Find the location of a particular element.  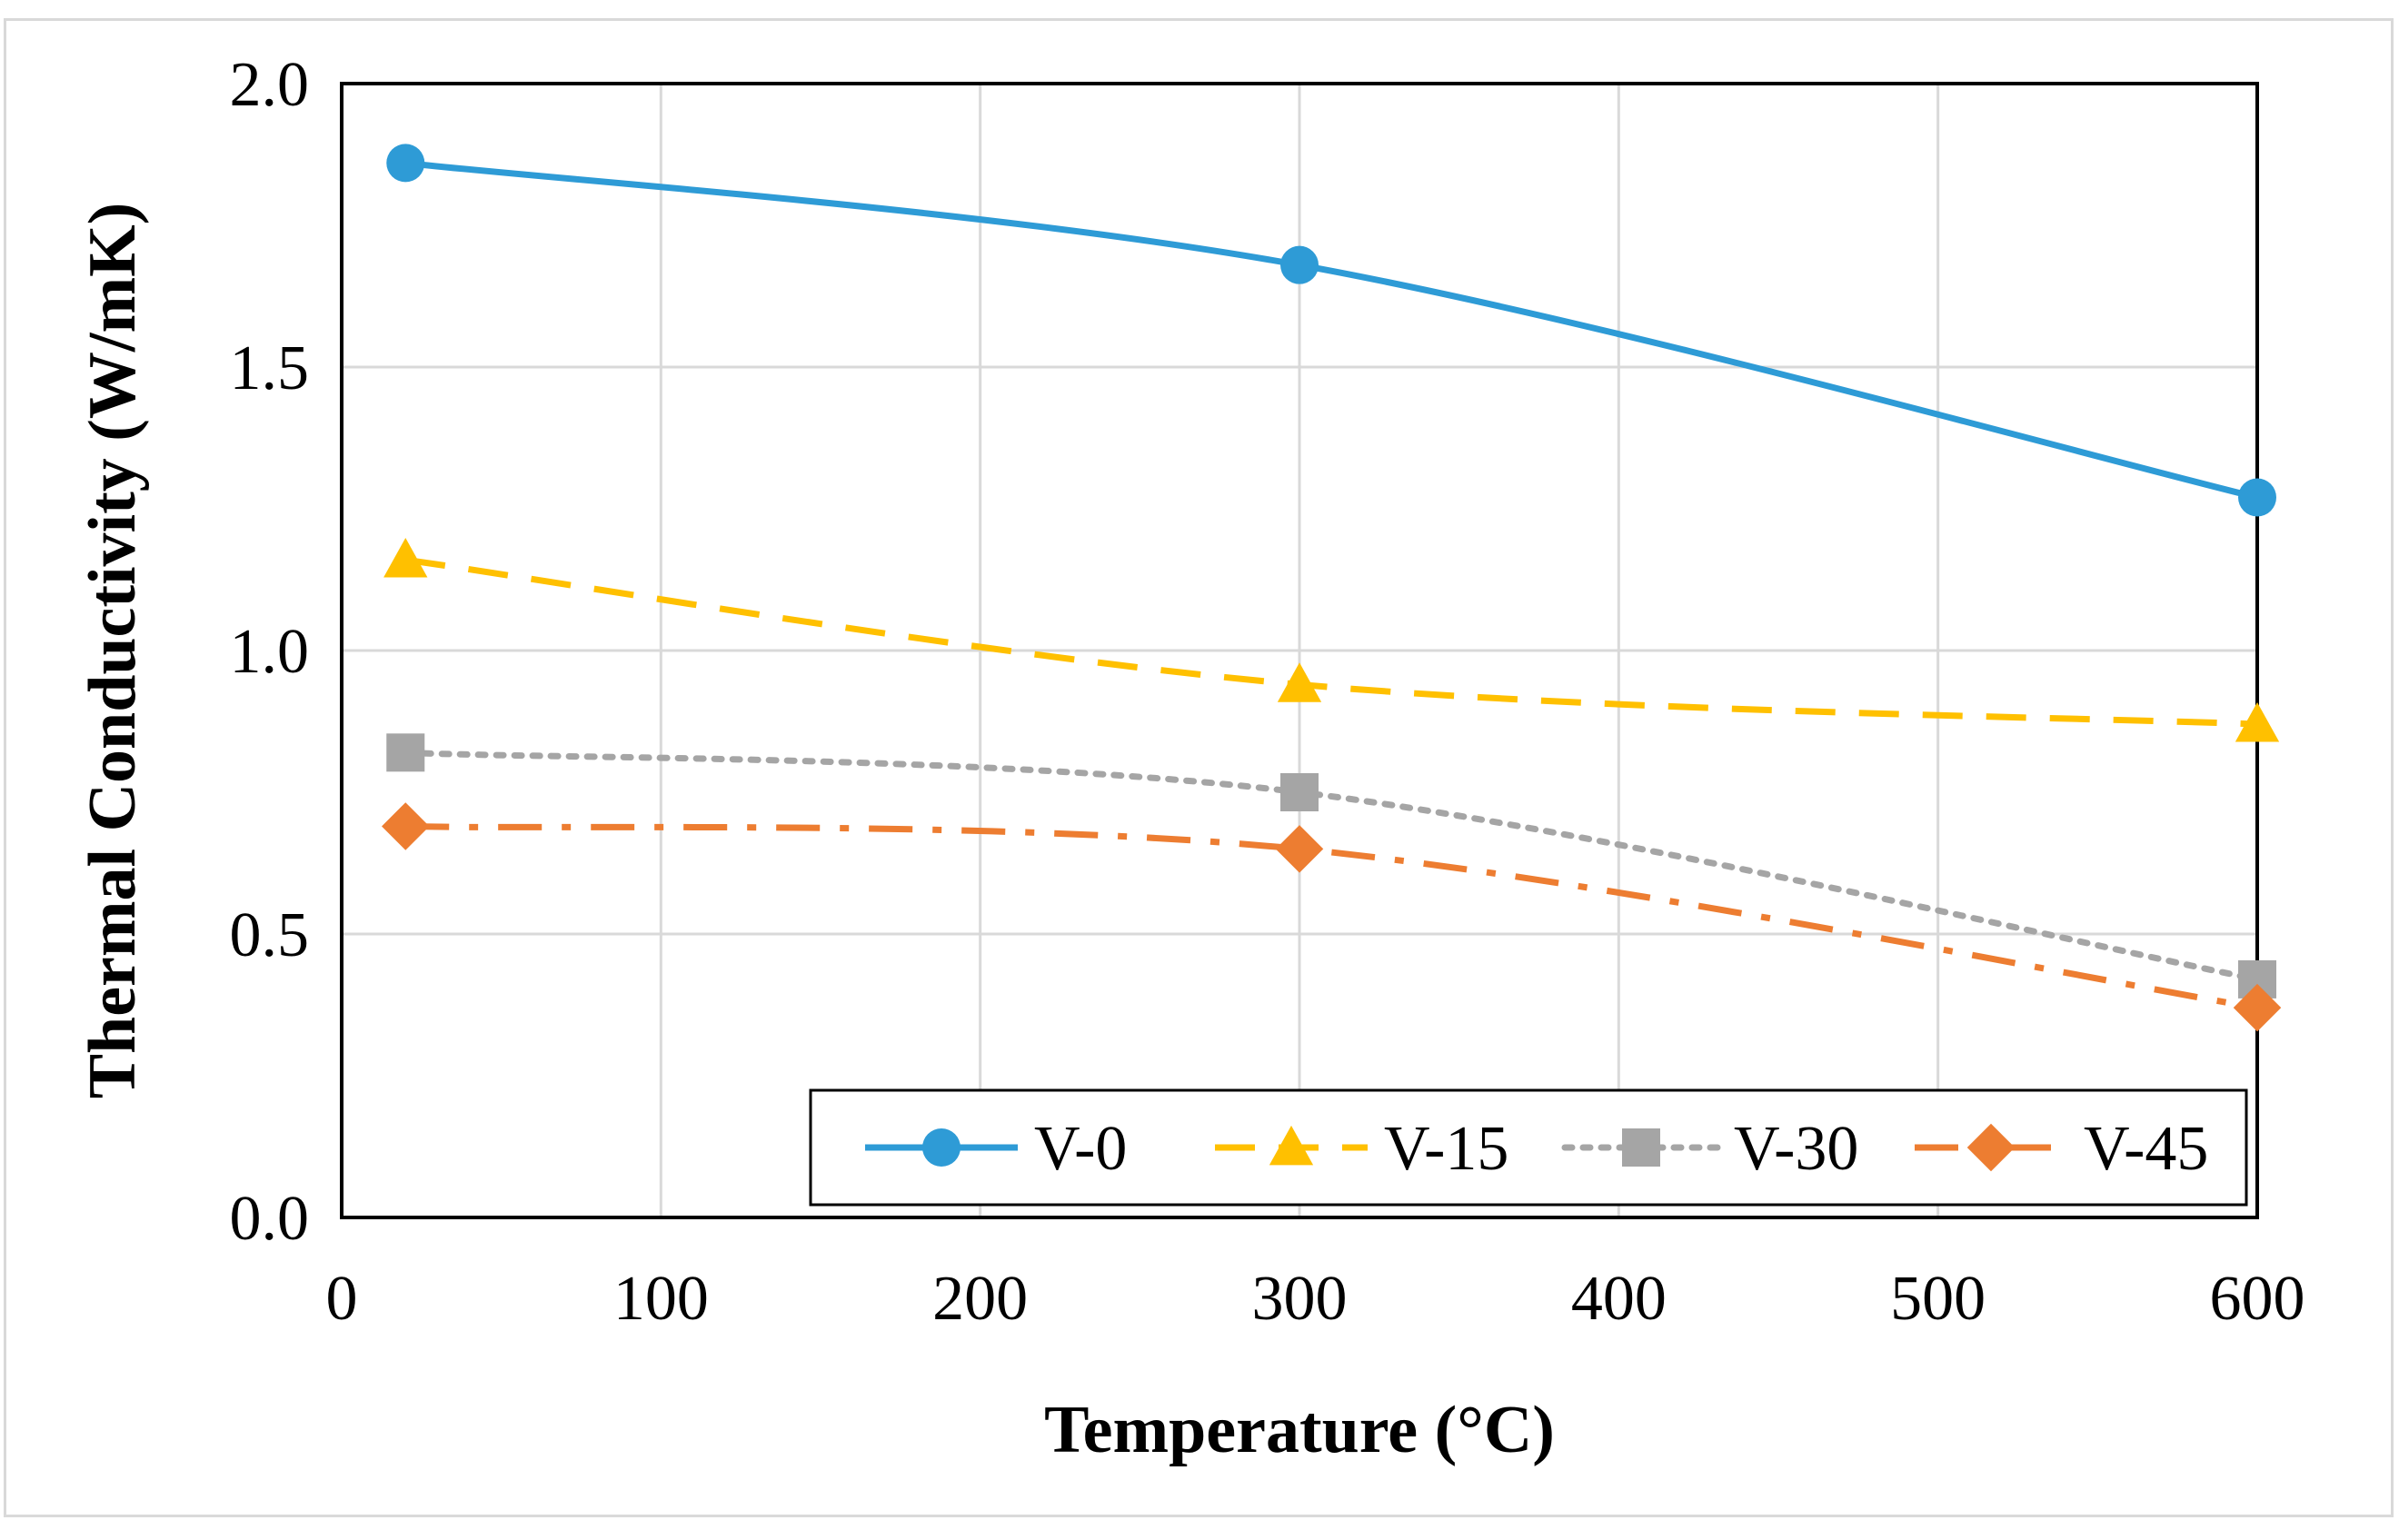

legend-label: V-30 is located at coordinates (1796, 1149).